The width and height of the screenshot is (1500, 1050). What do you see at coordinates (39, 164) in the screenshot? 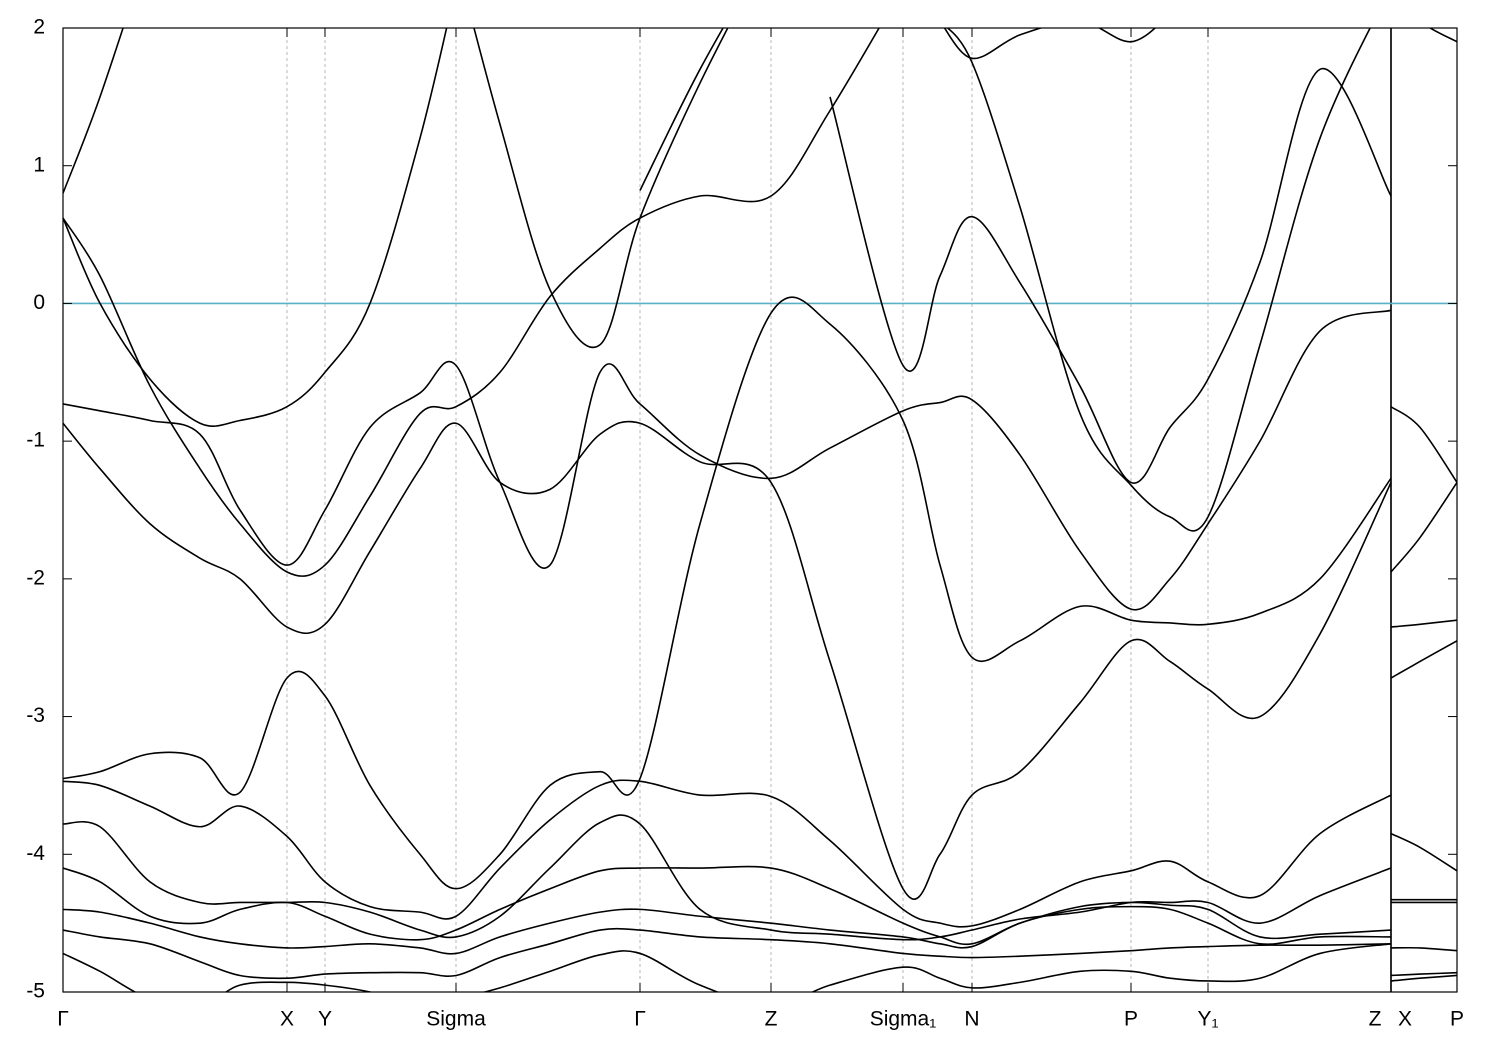
I see `y-tick-label: 1` at bounding box center [39, 164].